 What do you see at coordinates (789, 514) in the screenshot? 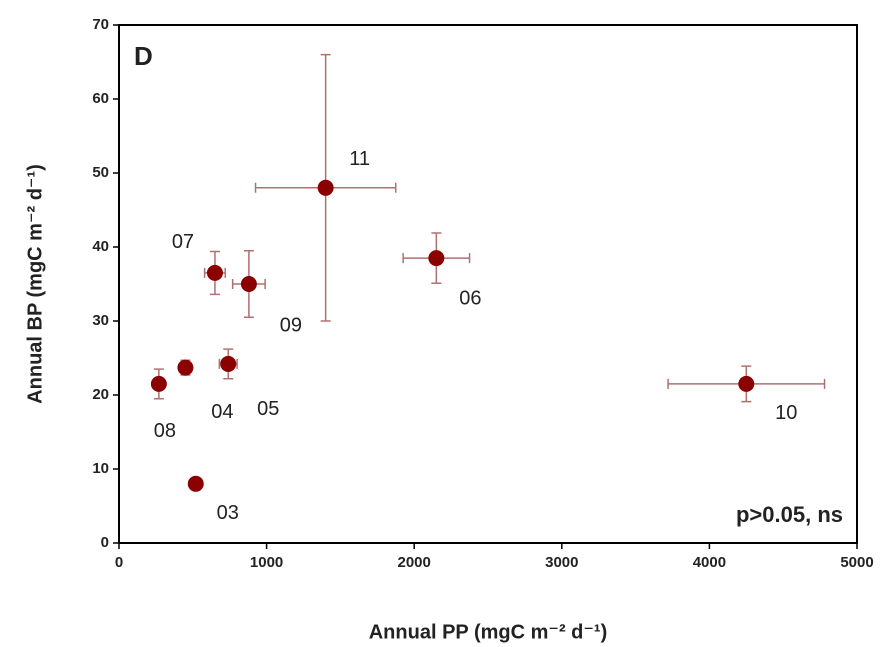
I see `annotation: p>0.05, ns` at bounding box center [789, 514].